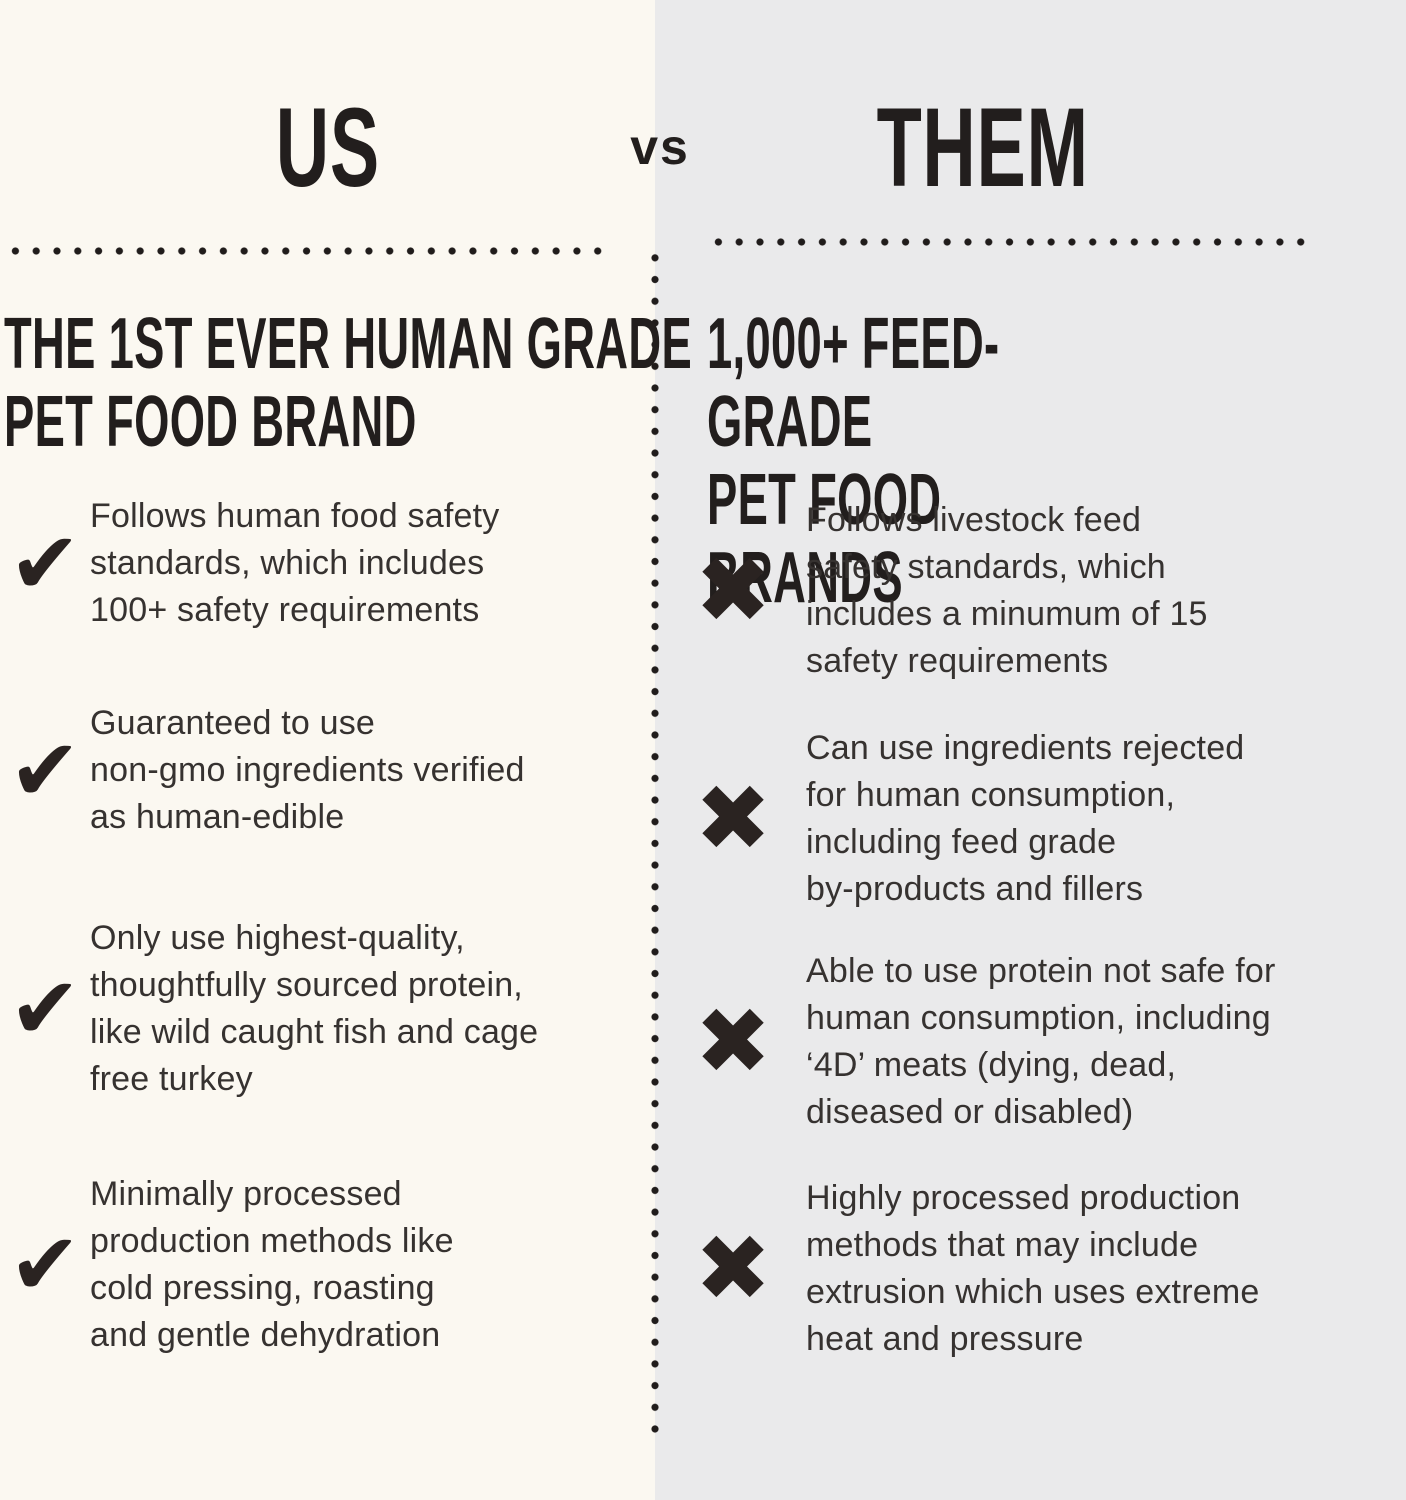  Describe the element at coordinates (853, 461) in the screenshot. I see `them-section-heading-text: 1,000+ FEED-GRADE PET FOOD BRANDS` at that location.